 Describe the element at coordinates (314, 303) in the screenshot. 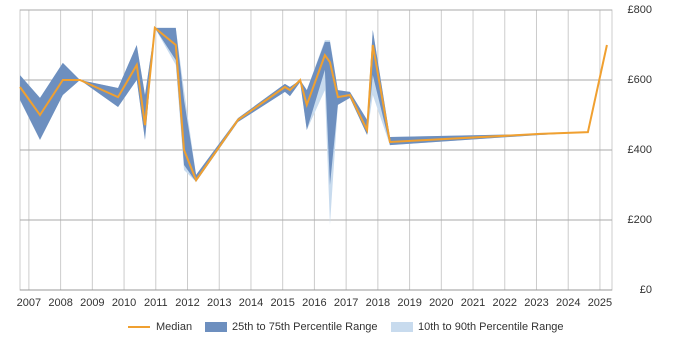

I see `x-tick-label: 2016` at that location.